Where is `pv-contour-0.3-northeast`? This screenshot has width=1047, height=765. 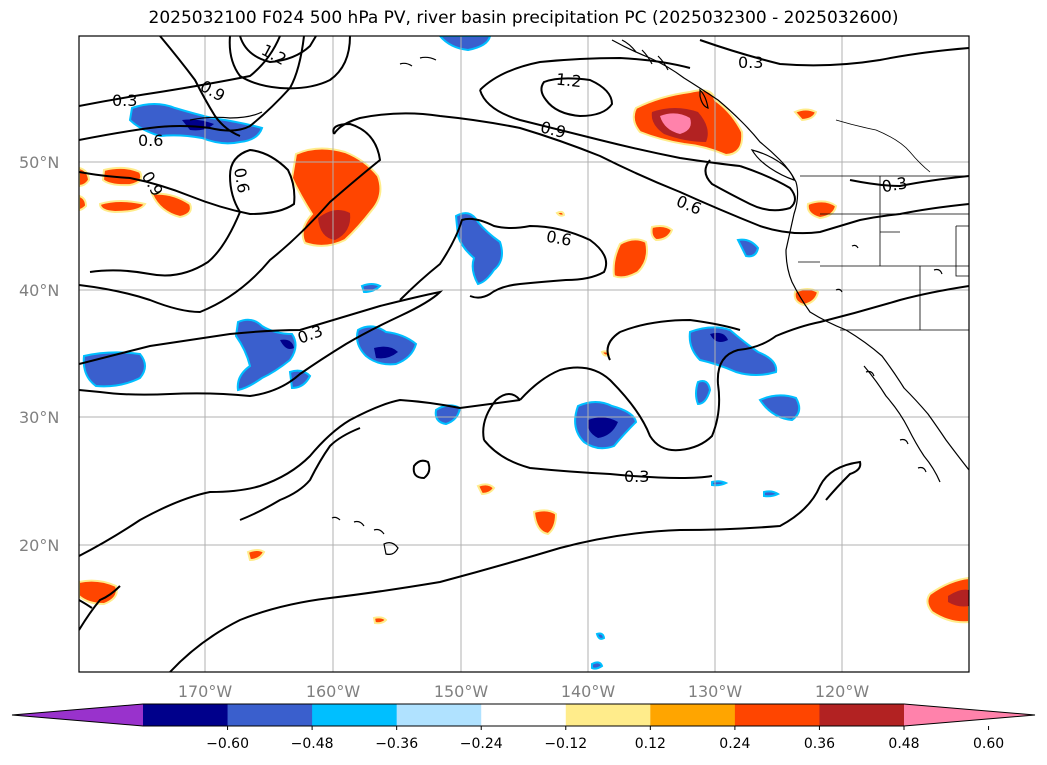 pv-contour-0.3-northeast is located at coordinates (834, 113).